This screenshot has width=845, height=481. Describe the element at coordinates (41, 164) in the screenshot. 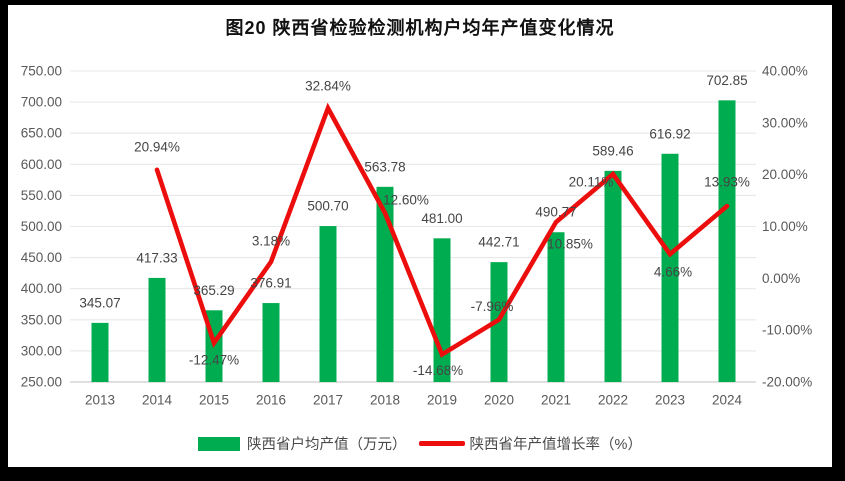

I see `y-tick-label-left: 600.00` at that location.